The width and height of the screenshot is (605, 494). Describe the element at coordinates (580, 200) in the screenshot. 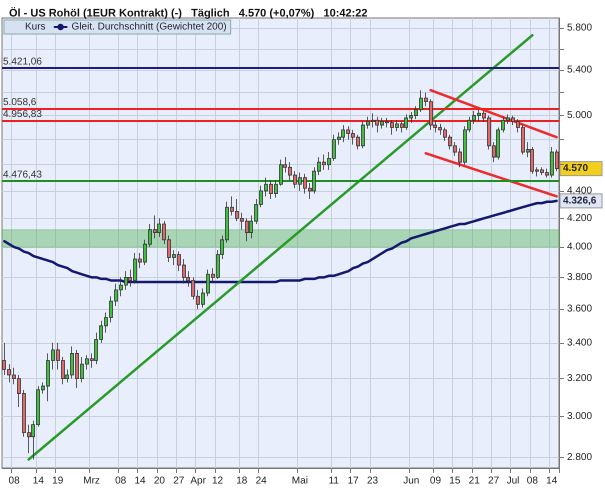

I see `text: 4.326,6` at that location.